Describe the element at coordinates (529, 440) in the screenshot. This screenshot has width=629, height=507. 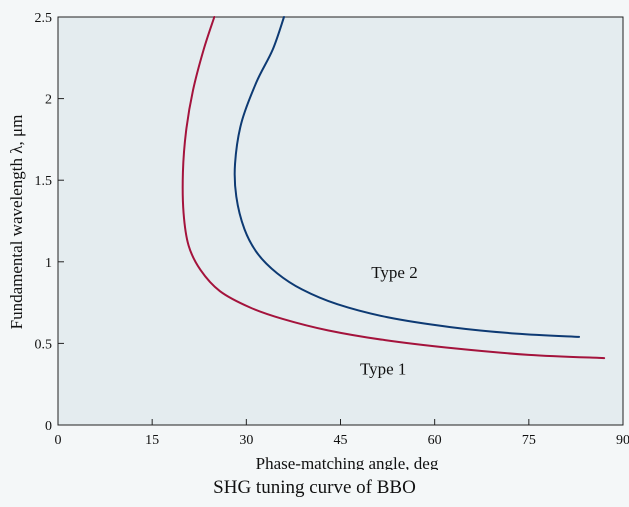
I see `x-tick-label: 75` at that location.